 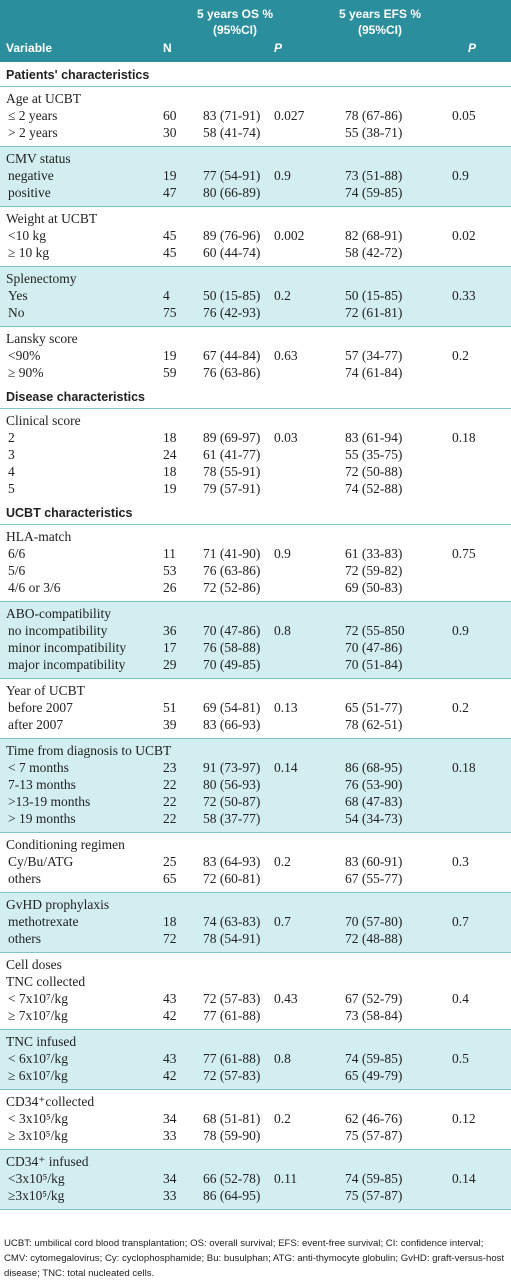 What do you see at coordinates (464, 235) in the screenshot?
I see `p-value: 0.02` at bounding box center [464, 235].